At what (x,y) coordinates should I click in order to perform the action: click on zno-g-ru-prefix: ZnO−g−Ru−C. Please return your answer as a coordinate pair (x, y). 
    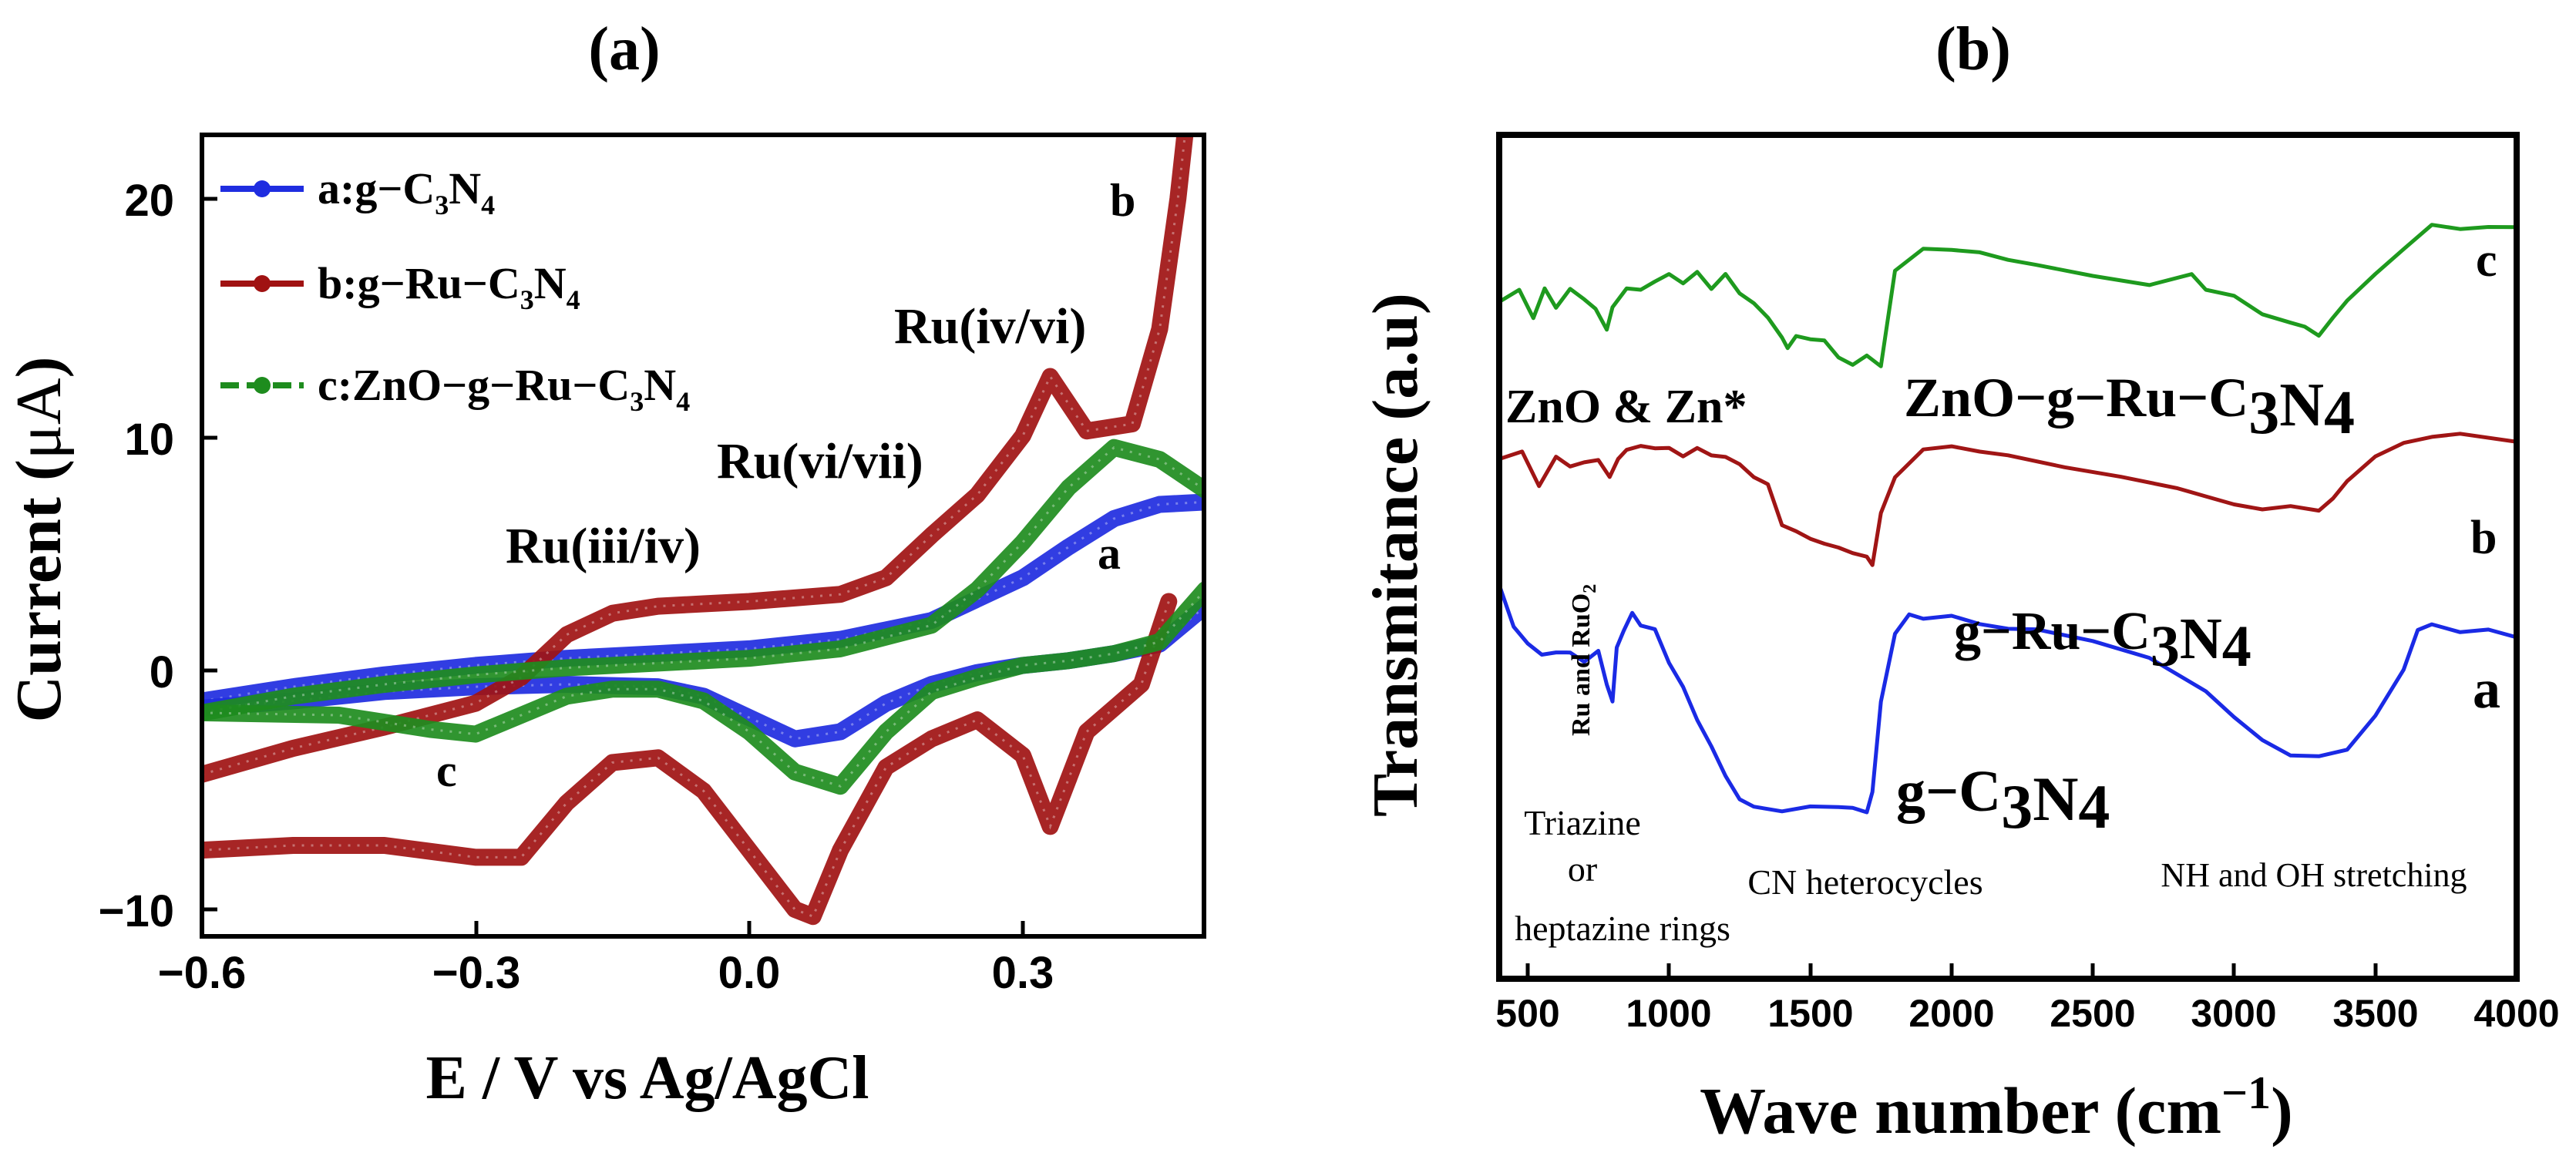
    Looking at the image, I should click on (2076, 397).